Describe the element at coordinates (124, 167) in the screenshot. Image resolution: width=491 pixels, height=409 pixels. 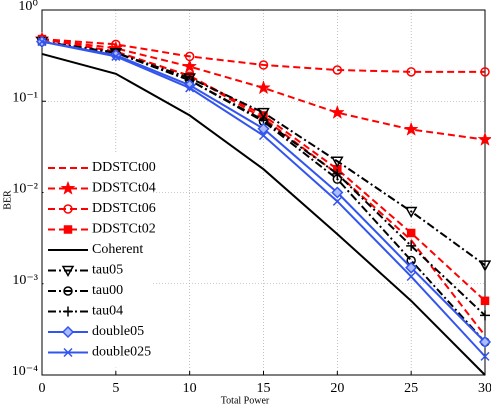
I see `legend-label: DDSTCt00` at that location.